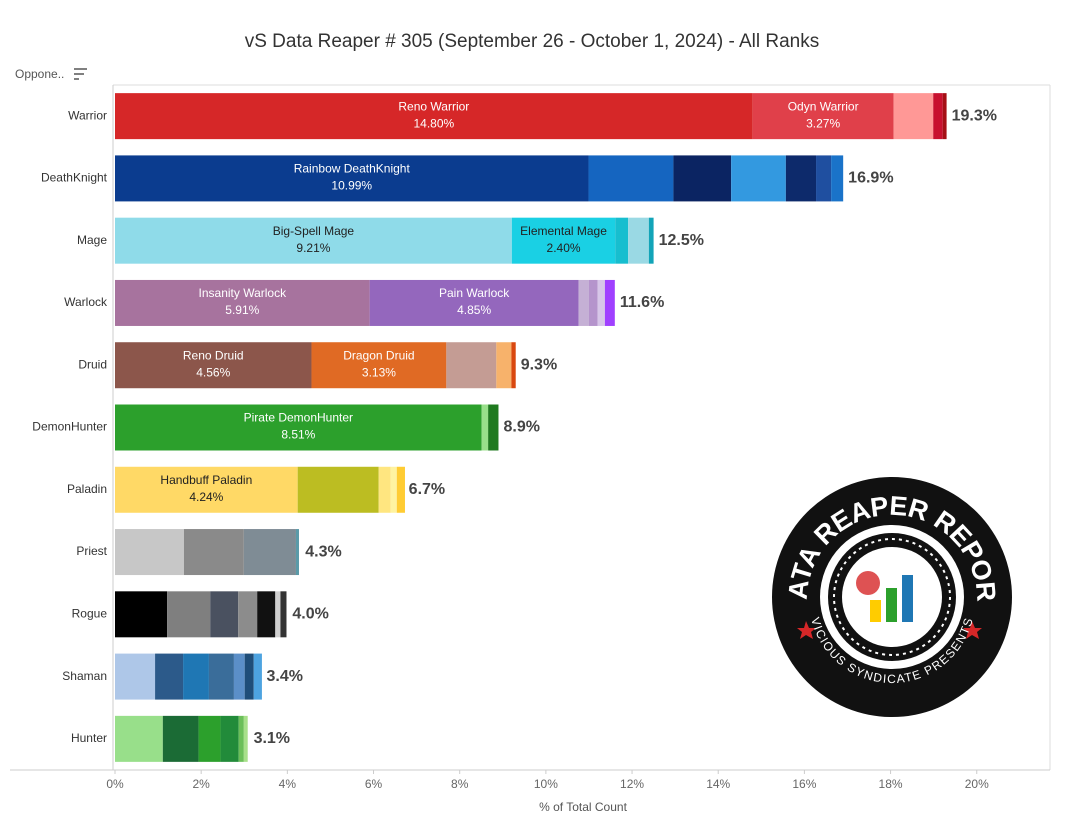 This screenshot has height=840, width=1078. Describe the element at coordinates (310, 614) in the screenshot. I see `total-label: 4.0%` at that location.